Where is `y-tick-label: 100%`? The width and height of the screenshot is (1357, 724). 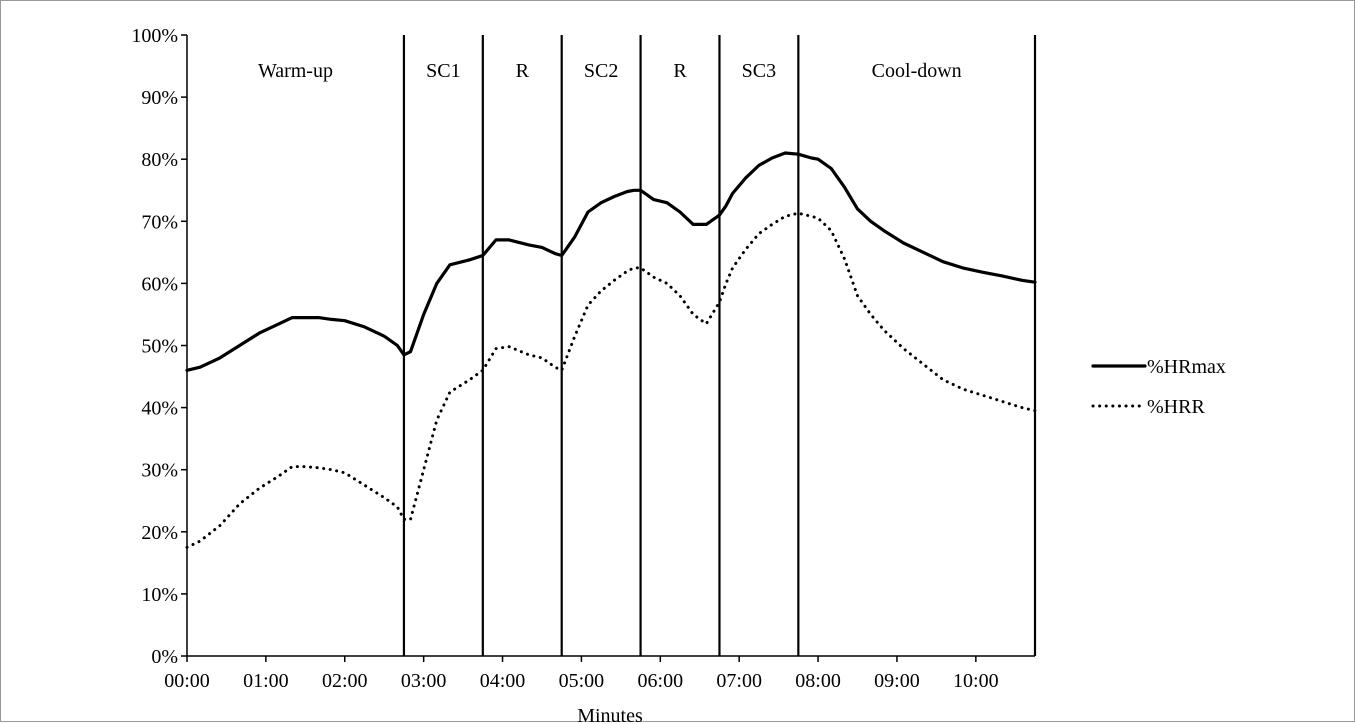
y-tick-label: 100% is located at coordinates (154, 36).